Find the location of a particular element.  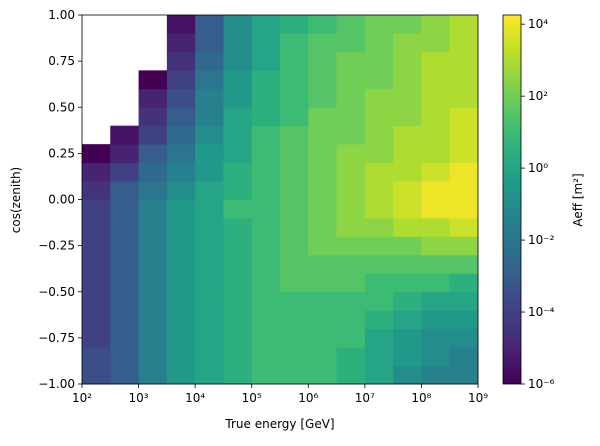

y-tick-label: 0.25 is located at coordinates (61, 153).